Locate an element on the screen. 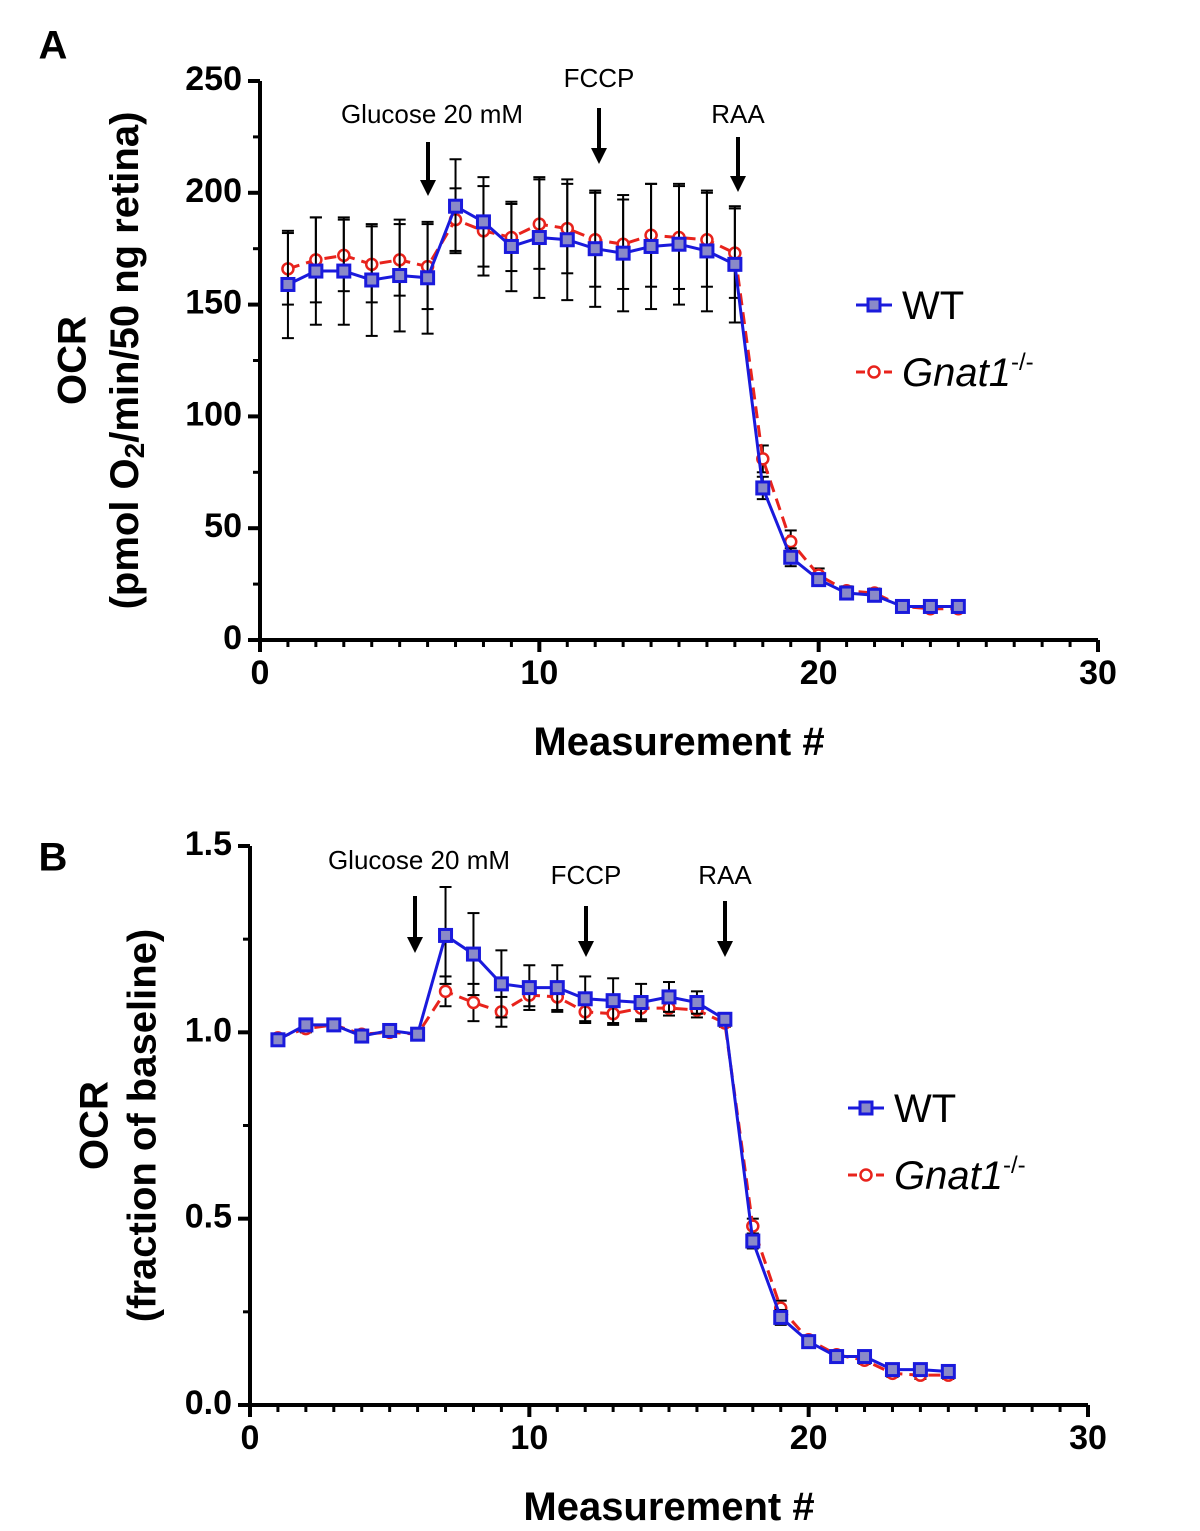 The image size is (1200, 1531). panel-label: A is located at coordinates (53, 46).